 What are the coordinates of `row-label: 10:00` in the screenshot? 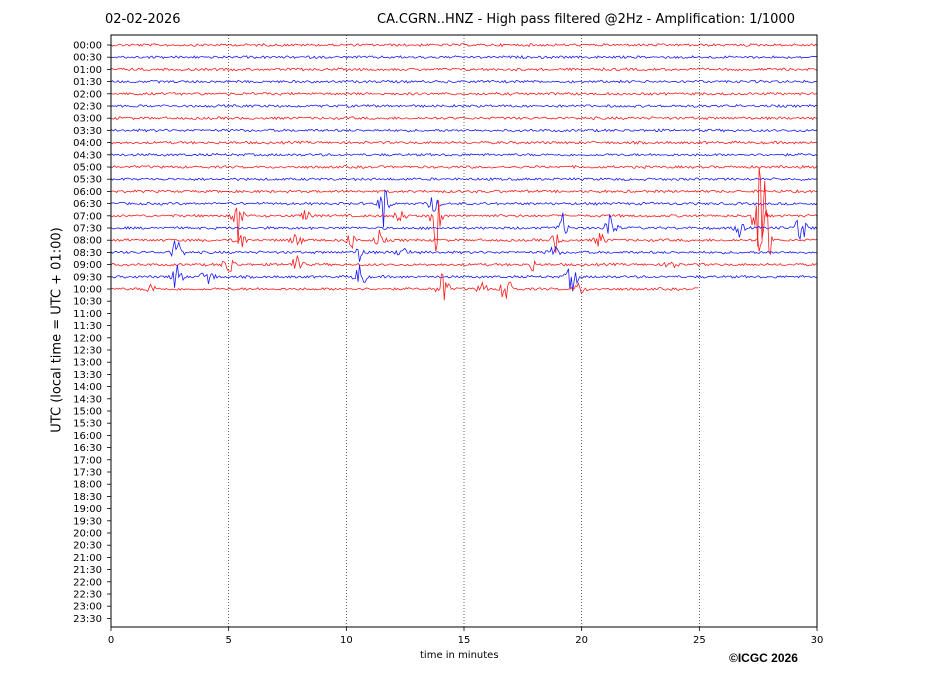 It's located at (87, 290).